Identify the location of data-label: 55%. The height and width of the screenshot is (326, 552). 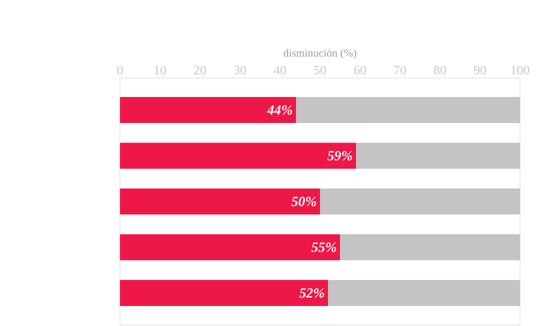
(323, 247).